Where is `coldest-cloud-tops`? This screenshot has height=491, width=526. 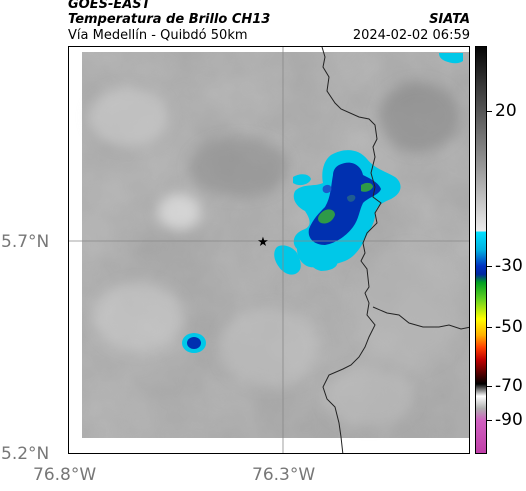
coldest-cloud-tops is located at coordinates (345, 203).